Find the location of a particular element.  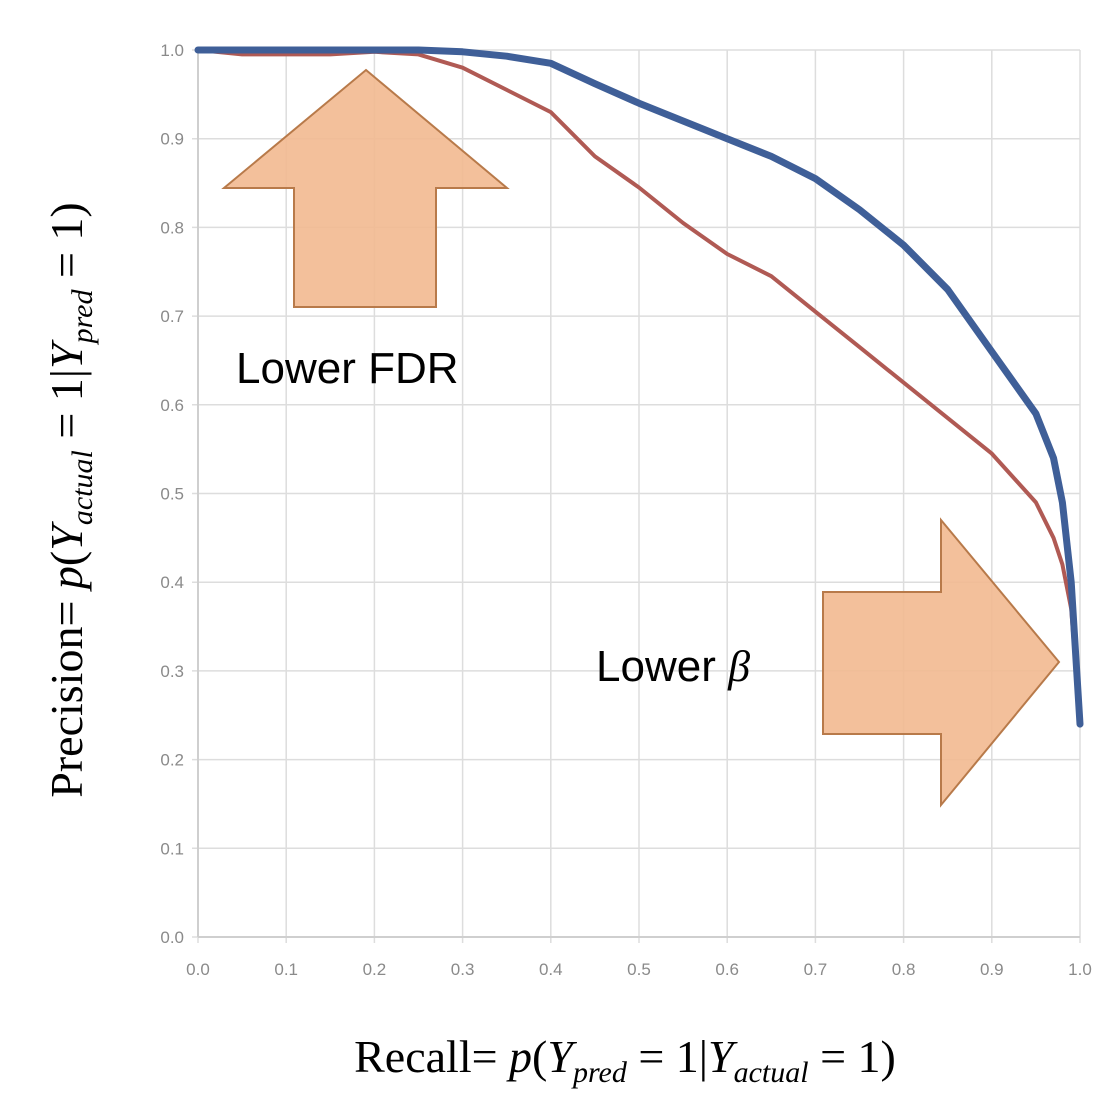

annotation-lower-beta: Lower β is located at coordinates (673, 666).